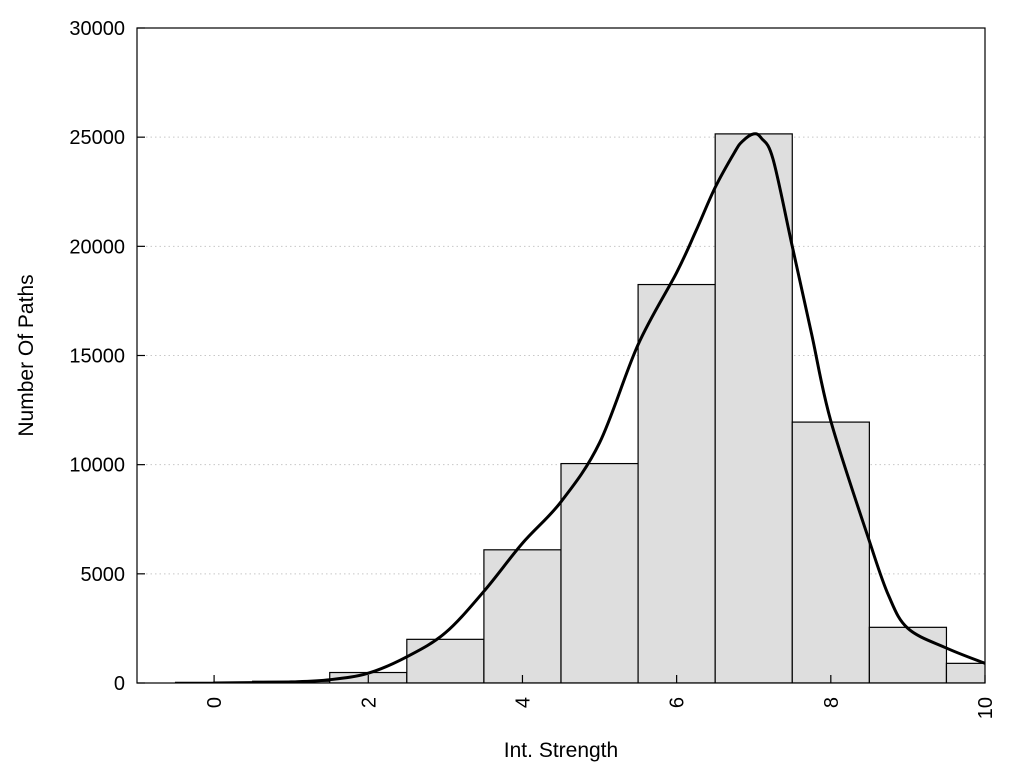 The image size is (1024, 768). Describe the element at coordinates (97, 29) in the screenshot. I see `y-tick-label: 30000` at that location.